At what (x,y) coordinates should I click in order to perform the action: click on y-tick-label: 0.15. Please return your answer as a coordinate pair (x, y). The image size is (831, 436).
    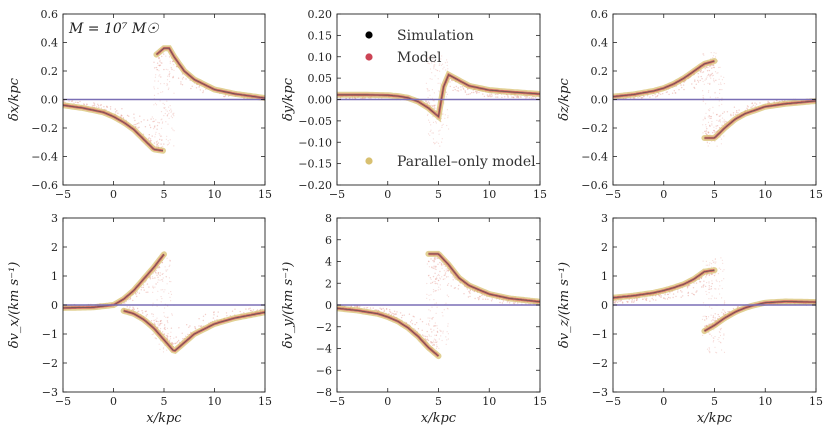
    Looking at the image, I should click on (320, 35).